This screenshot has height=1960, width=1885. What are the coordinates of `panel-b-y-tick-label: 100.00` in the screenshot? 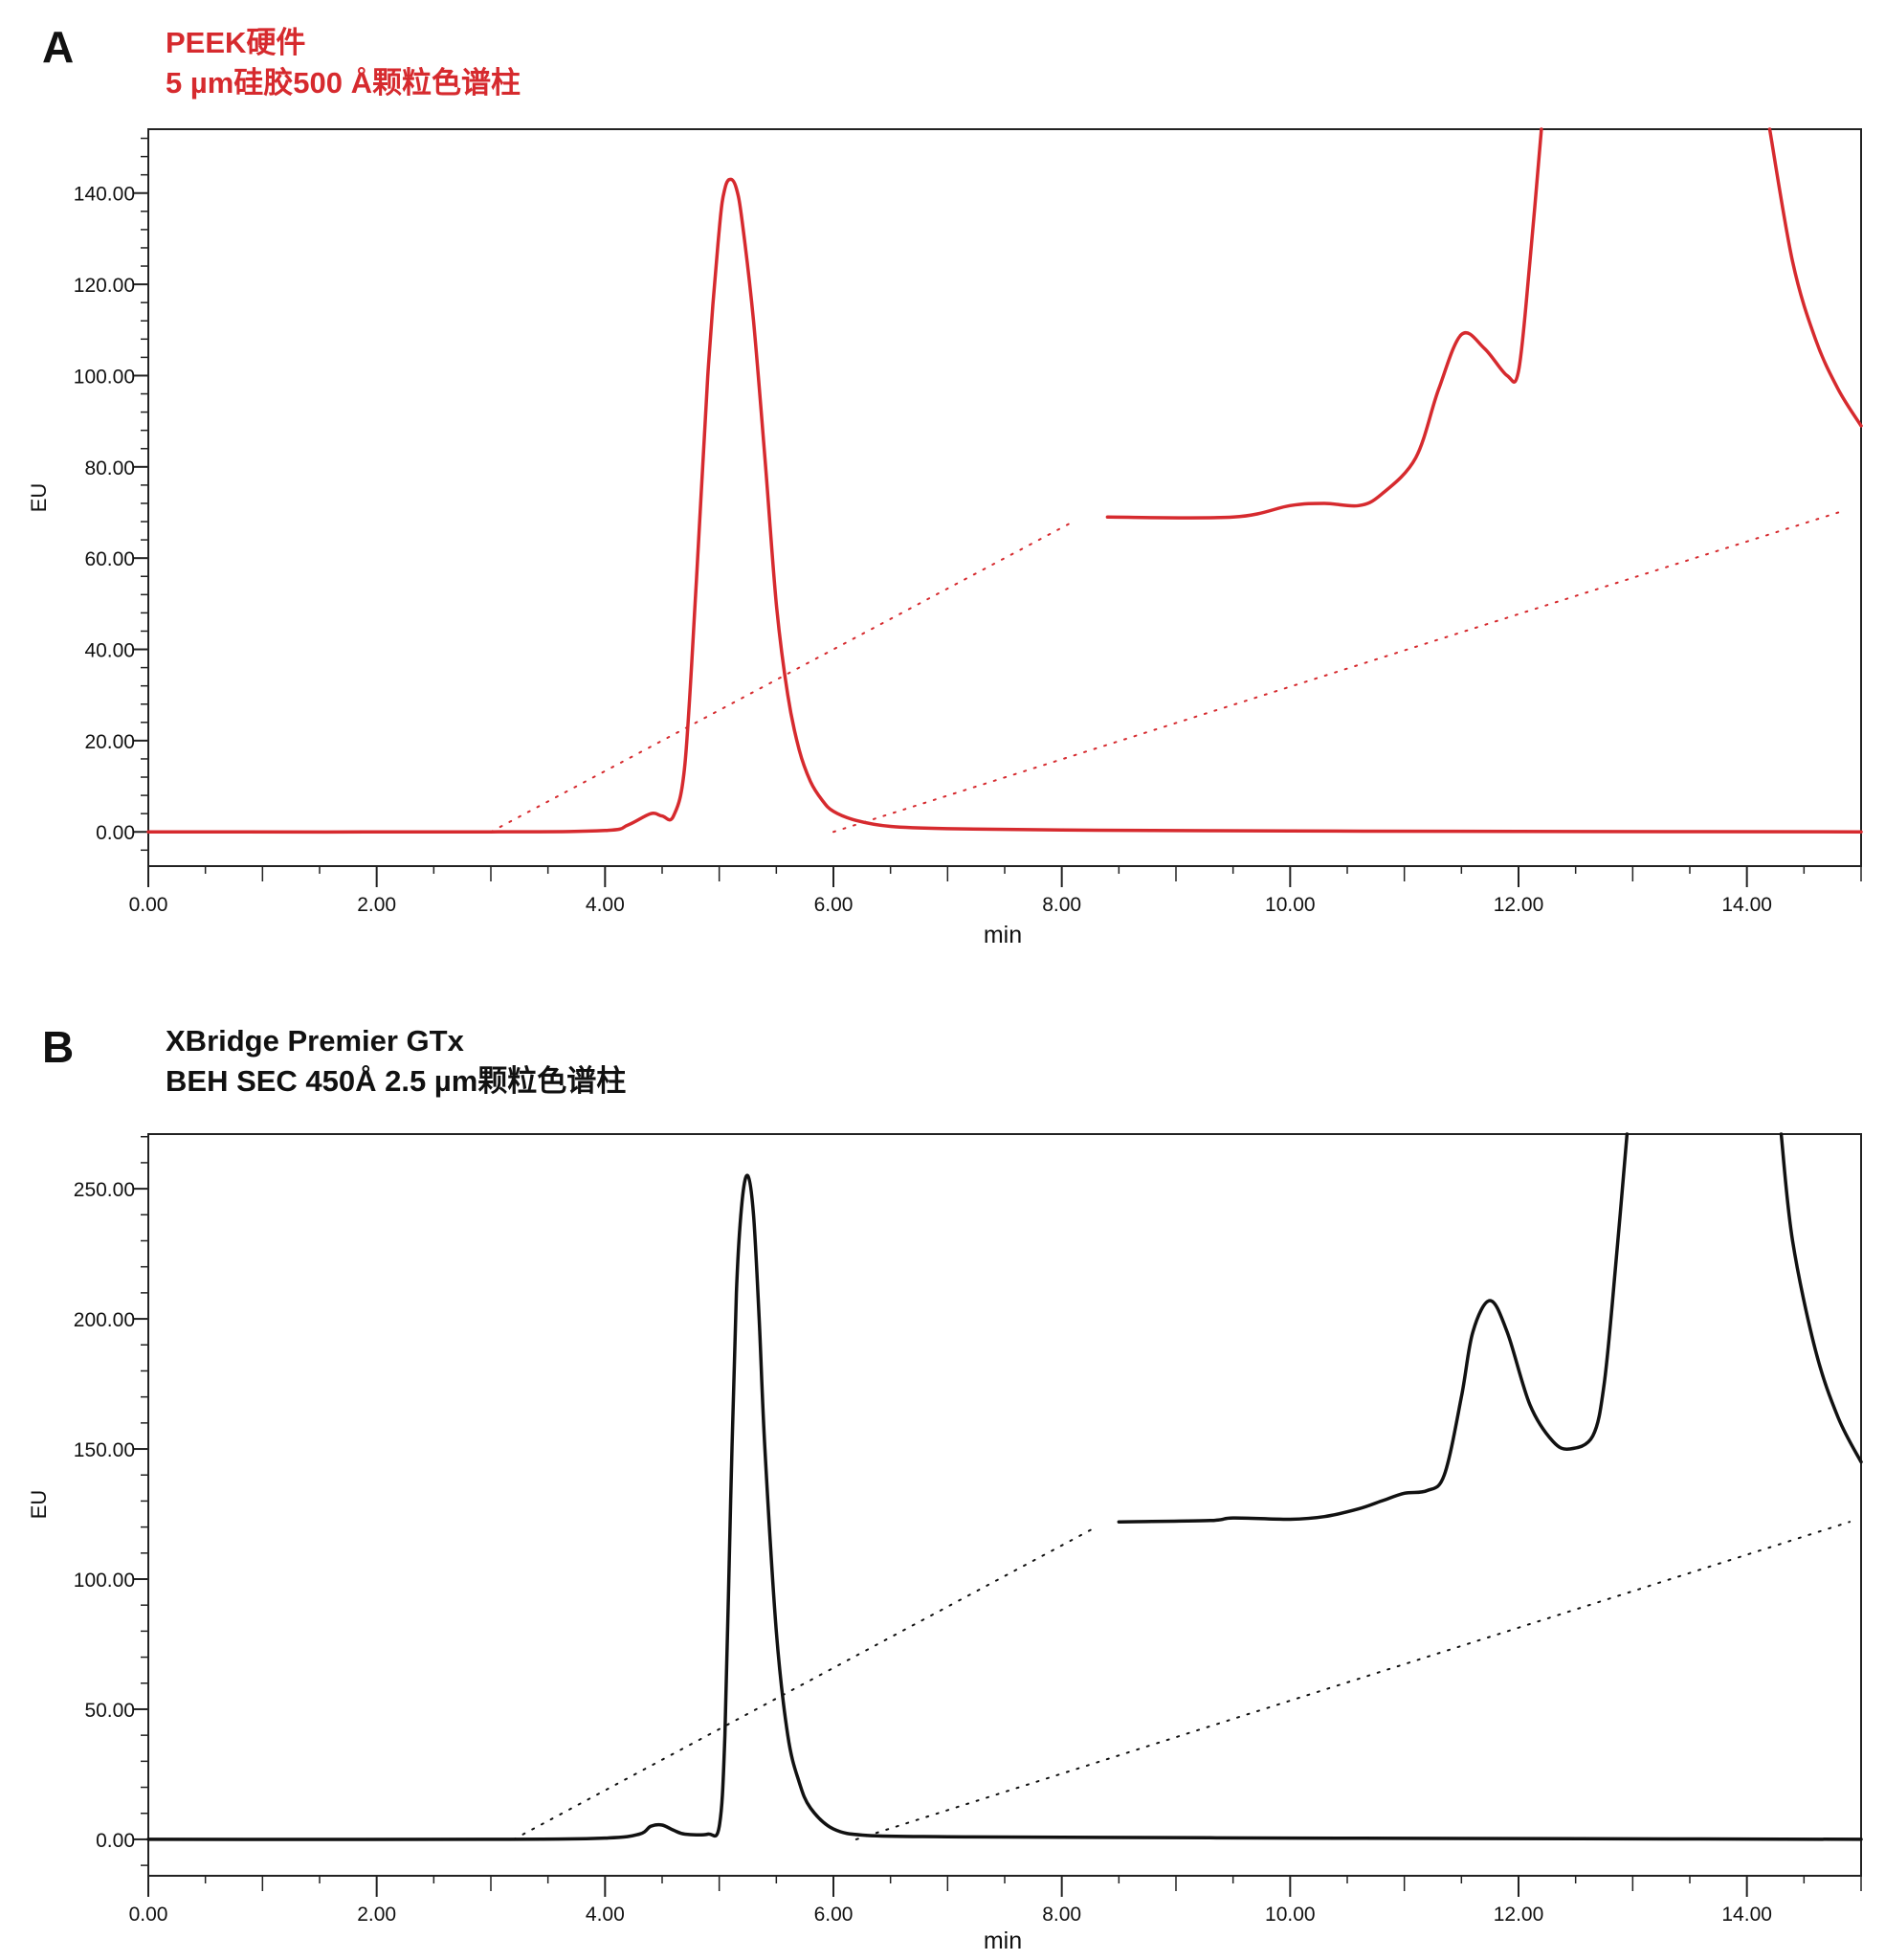 It's located at (105, 1581).